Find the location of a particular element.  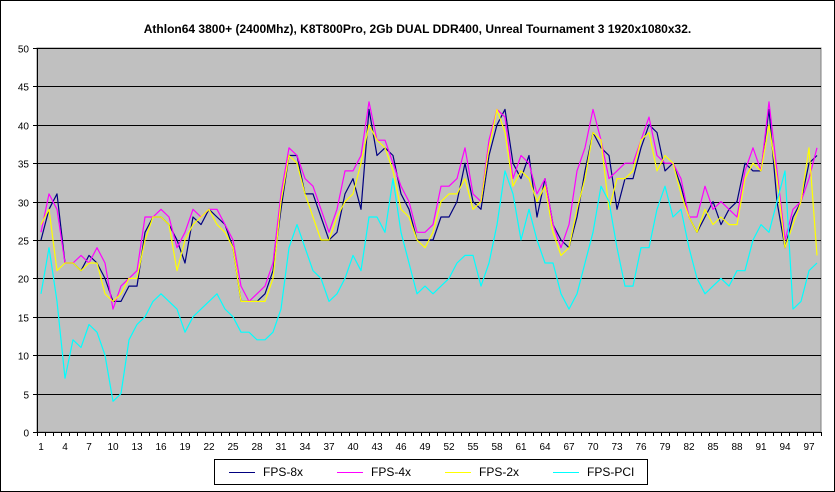

legend-label: FPS-4x is located at coordinates (391, 472).